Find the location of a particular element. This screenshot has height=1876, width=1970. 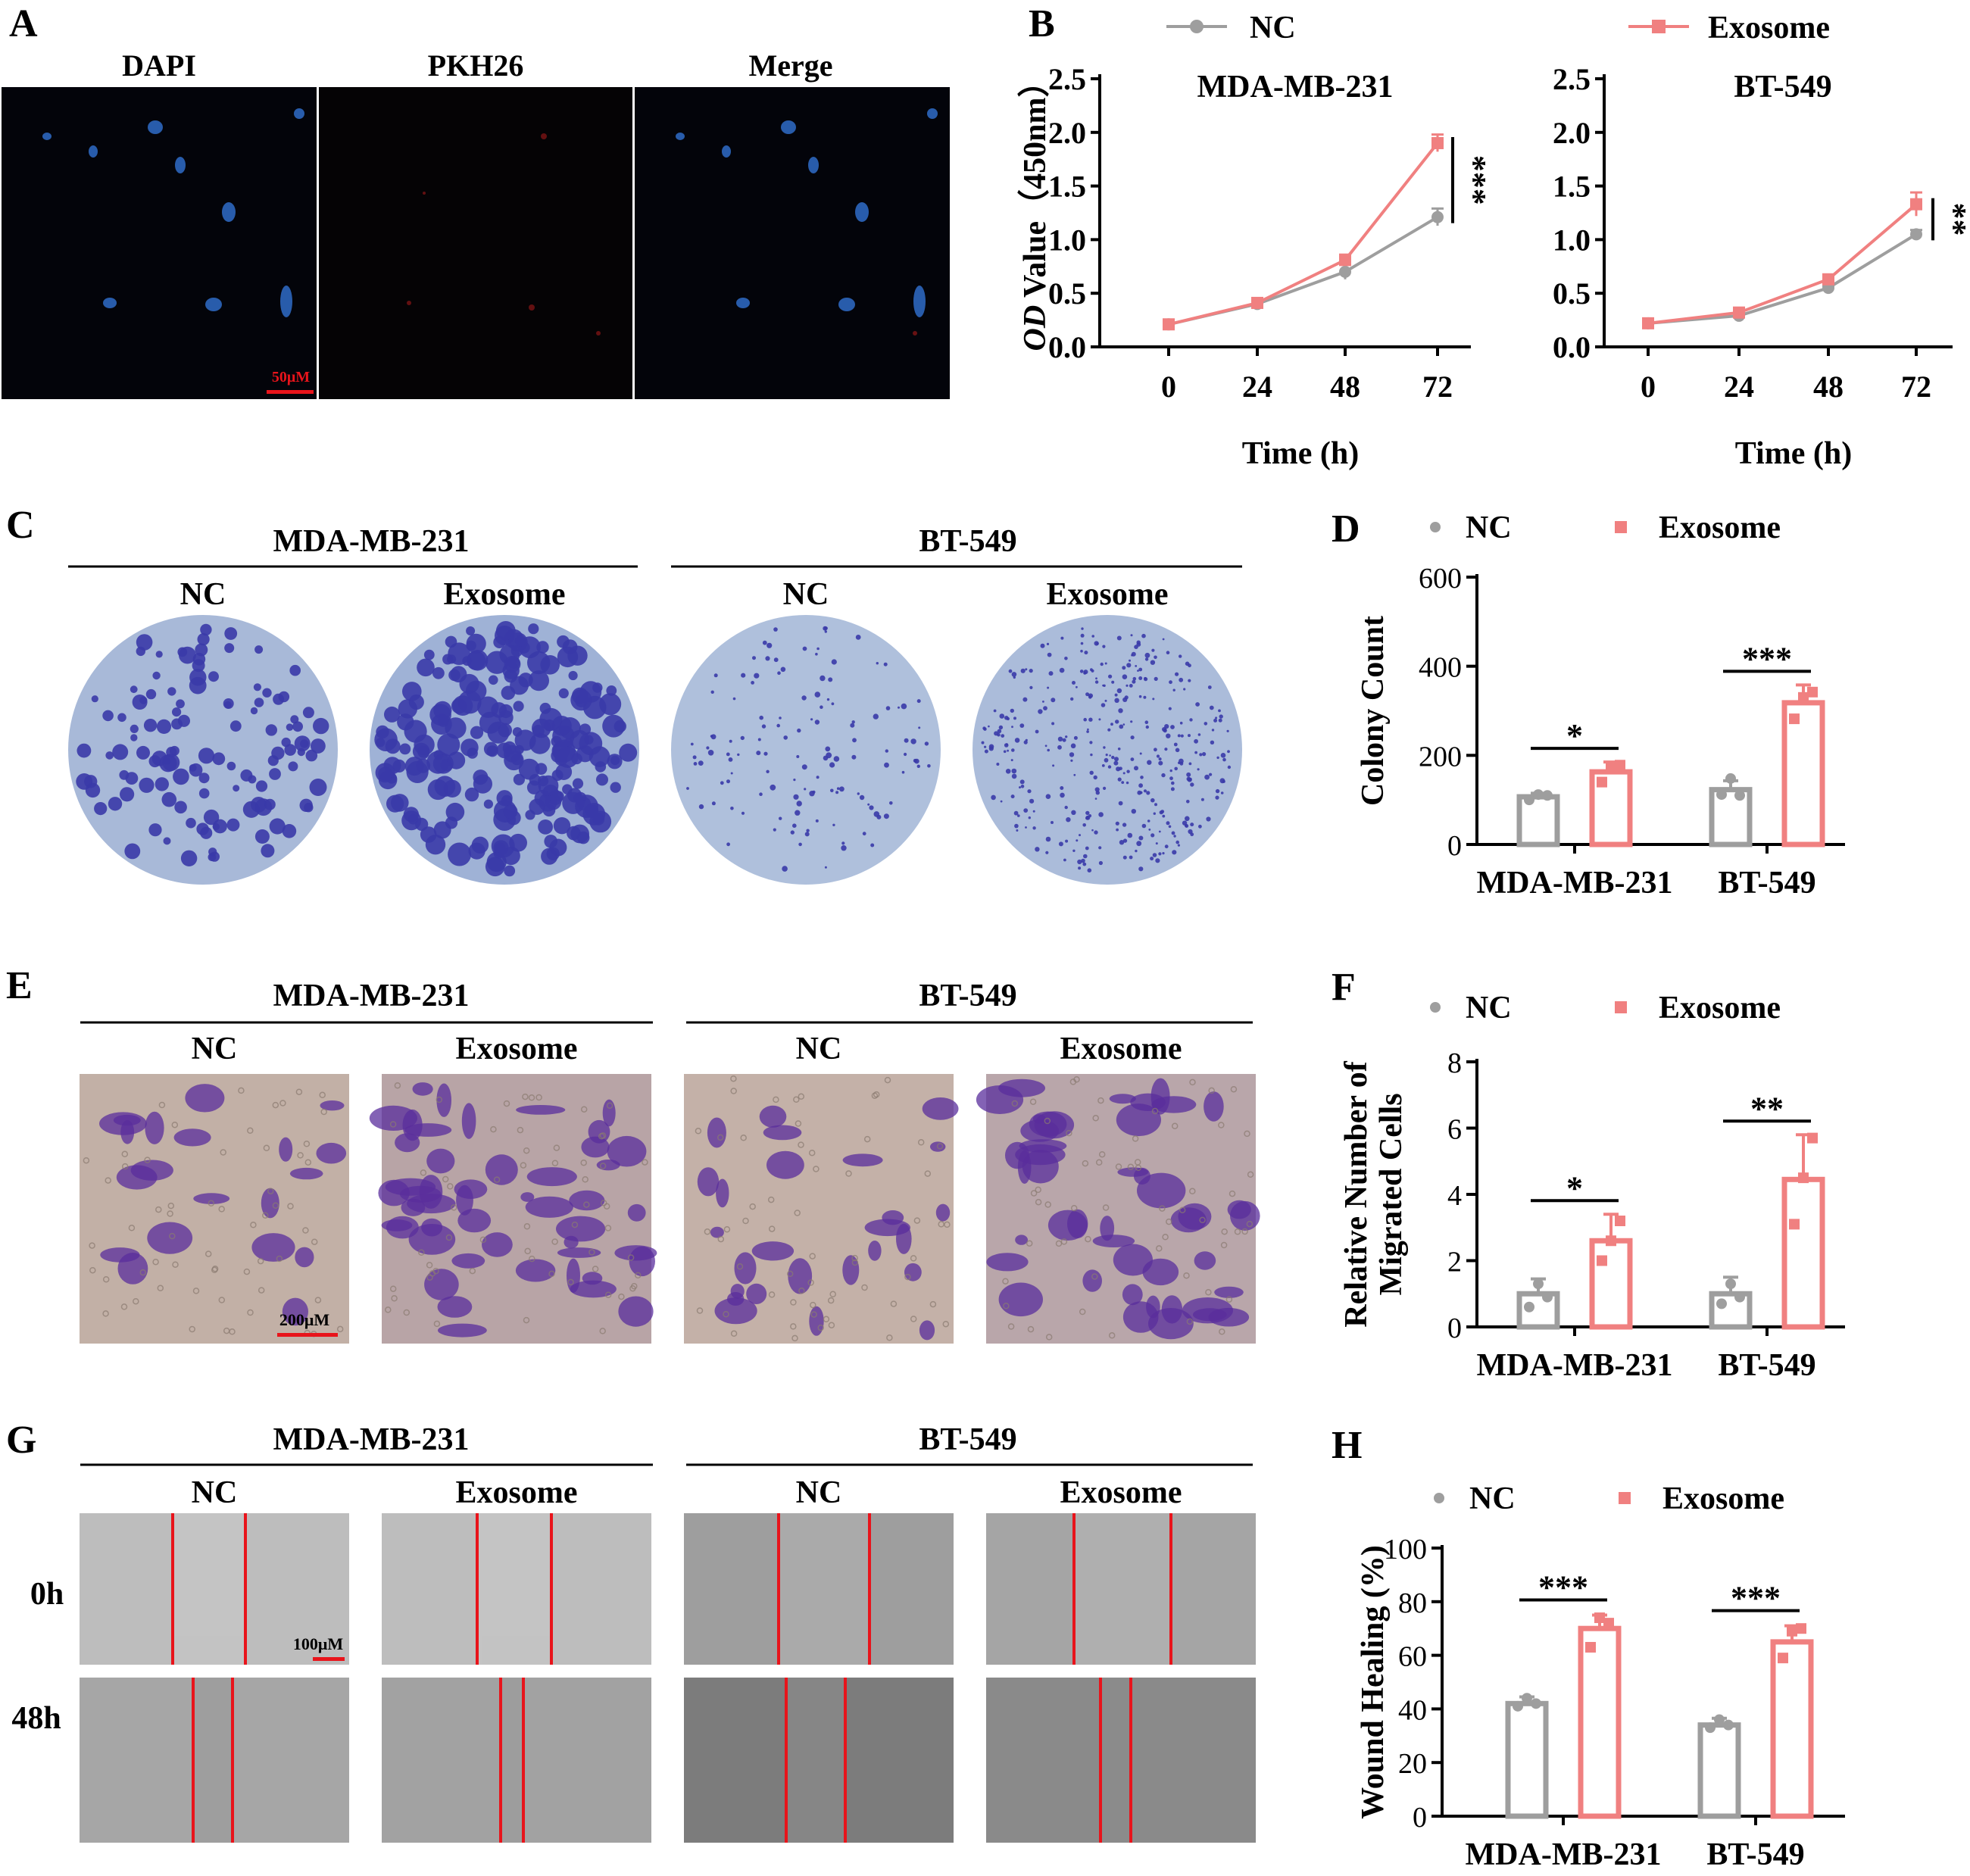

scale-bar-label-e: 200μM is located at coordinates (304, 1319).